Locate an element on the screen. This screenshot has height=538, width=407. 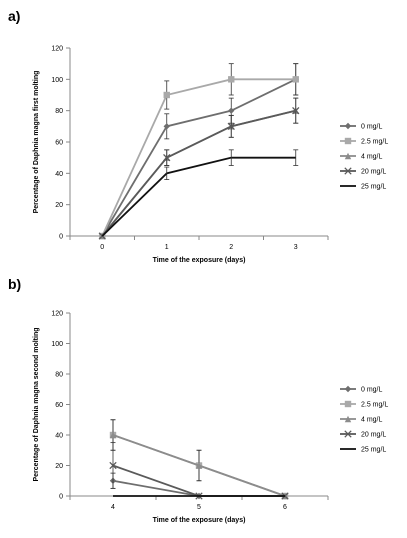
chart-a-x-tick-label: 1 is located at coordinates (167, 247).